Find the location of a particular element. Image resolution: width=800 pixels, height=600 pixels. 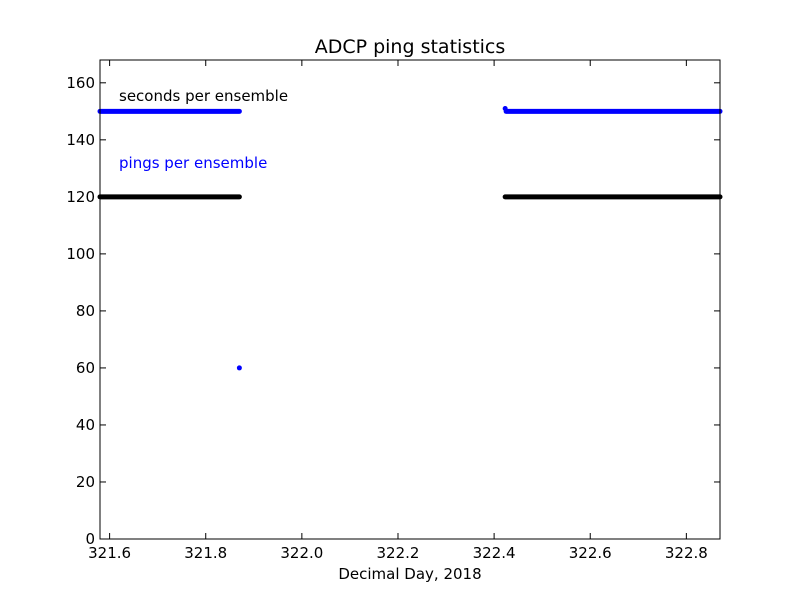

x-tick-label: 321.6 is located at coordinates (109, 553).